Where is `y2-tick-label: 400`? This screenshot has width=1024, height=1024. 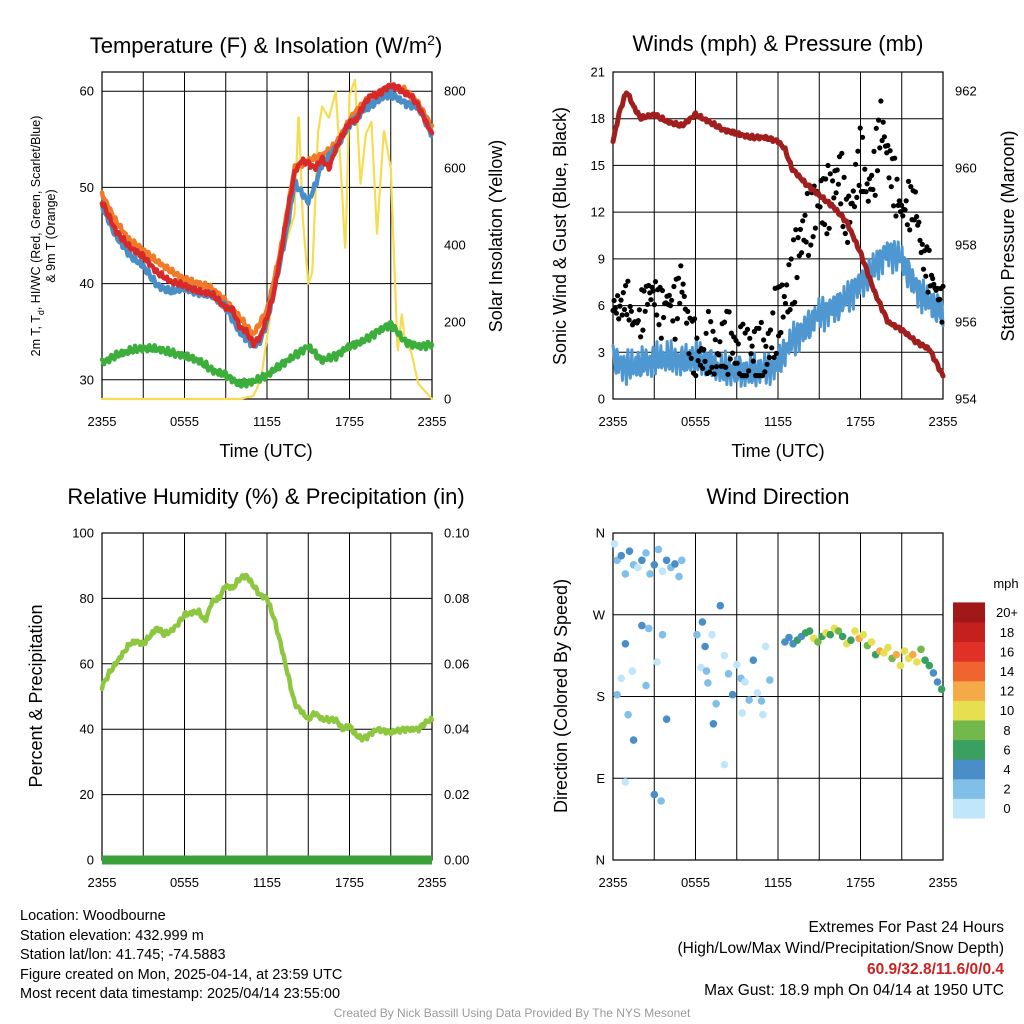
y2-tick-label: 400 is located at coordinates (455, 245).